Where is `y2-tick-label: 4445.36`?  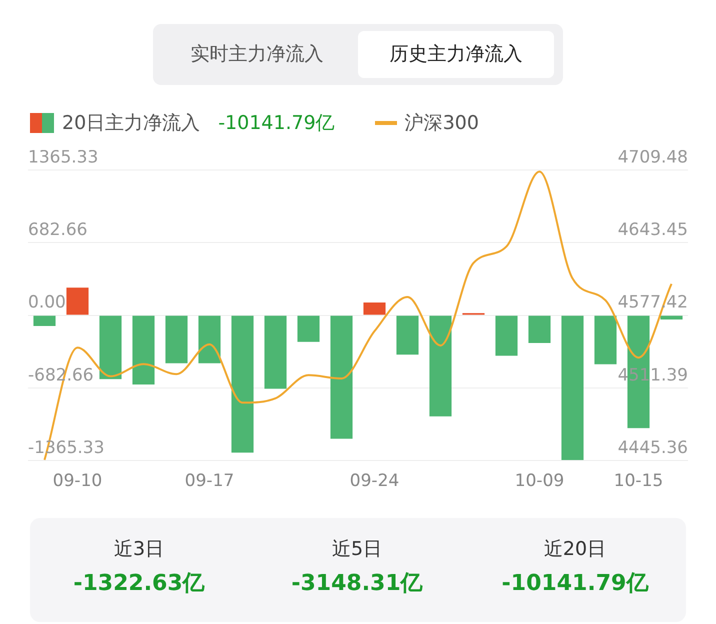 y2-tick-label: 4445.36 is located at coordinates (653, 448).